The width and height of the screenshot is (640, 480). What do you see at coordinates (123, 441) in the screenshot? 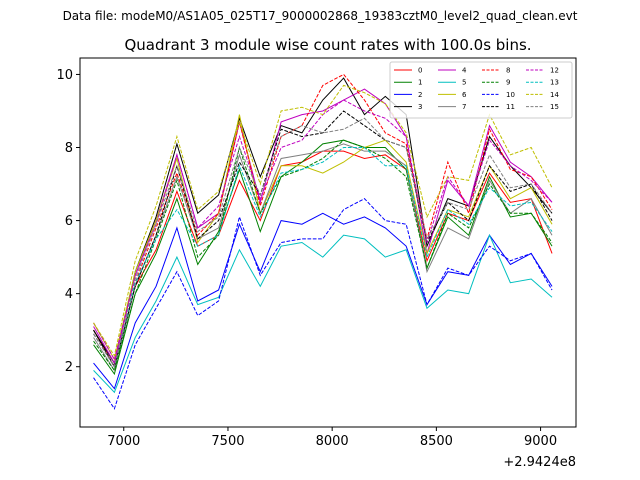
I see `x-tick-label: 7000` at bounding box center [123, 441].